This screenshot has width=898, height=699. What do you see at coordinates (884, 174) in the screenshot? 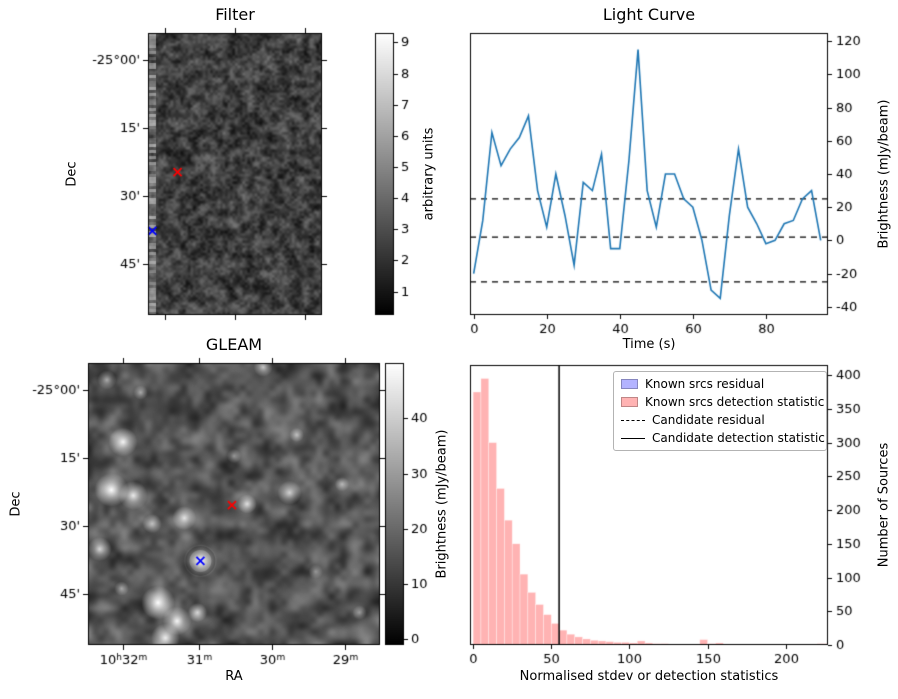
I see `lightcurve-brightness-axis-label: Brightness (mJy/beam)` at bounding box center [884, 174].